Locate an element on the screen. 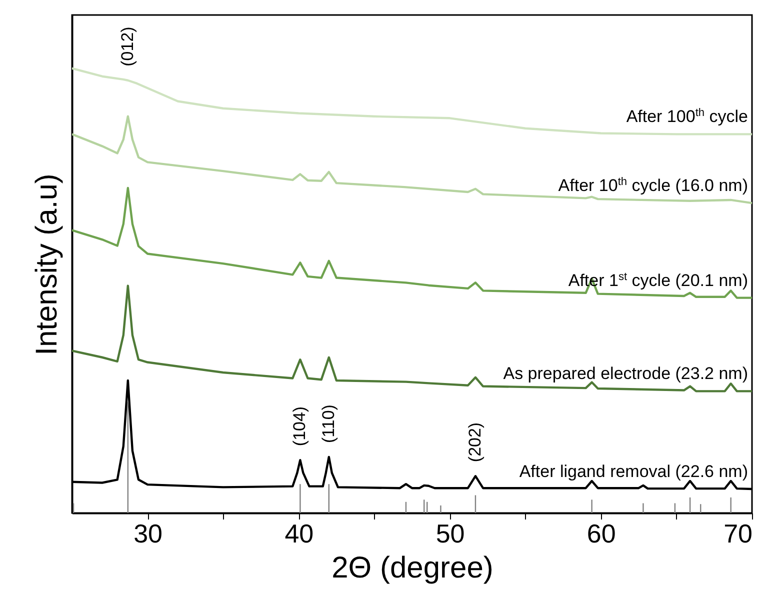 This screenshot has width=775, height=615. series-label: After 10$^{th}$ cycle (16.0 nm) is located at coordinates (653, 186).